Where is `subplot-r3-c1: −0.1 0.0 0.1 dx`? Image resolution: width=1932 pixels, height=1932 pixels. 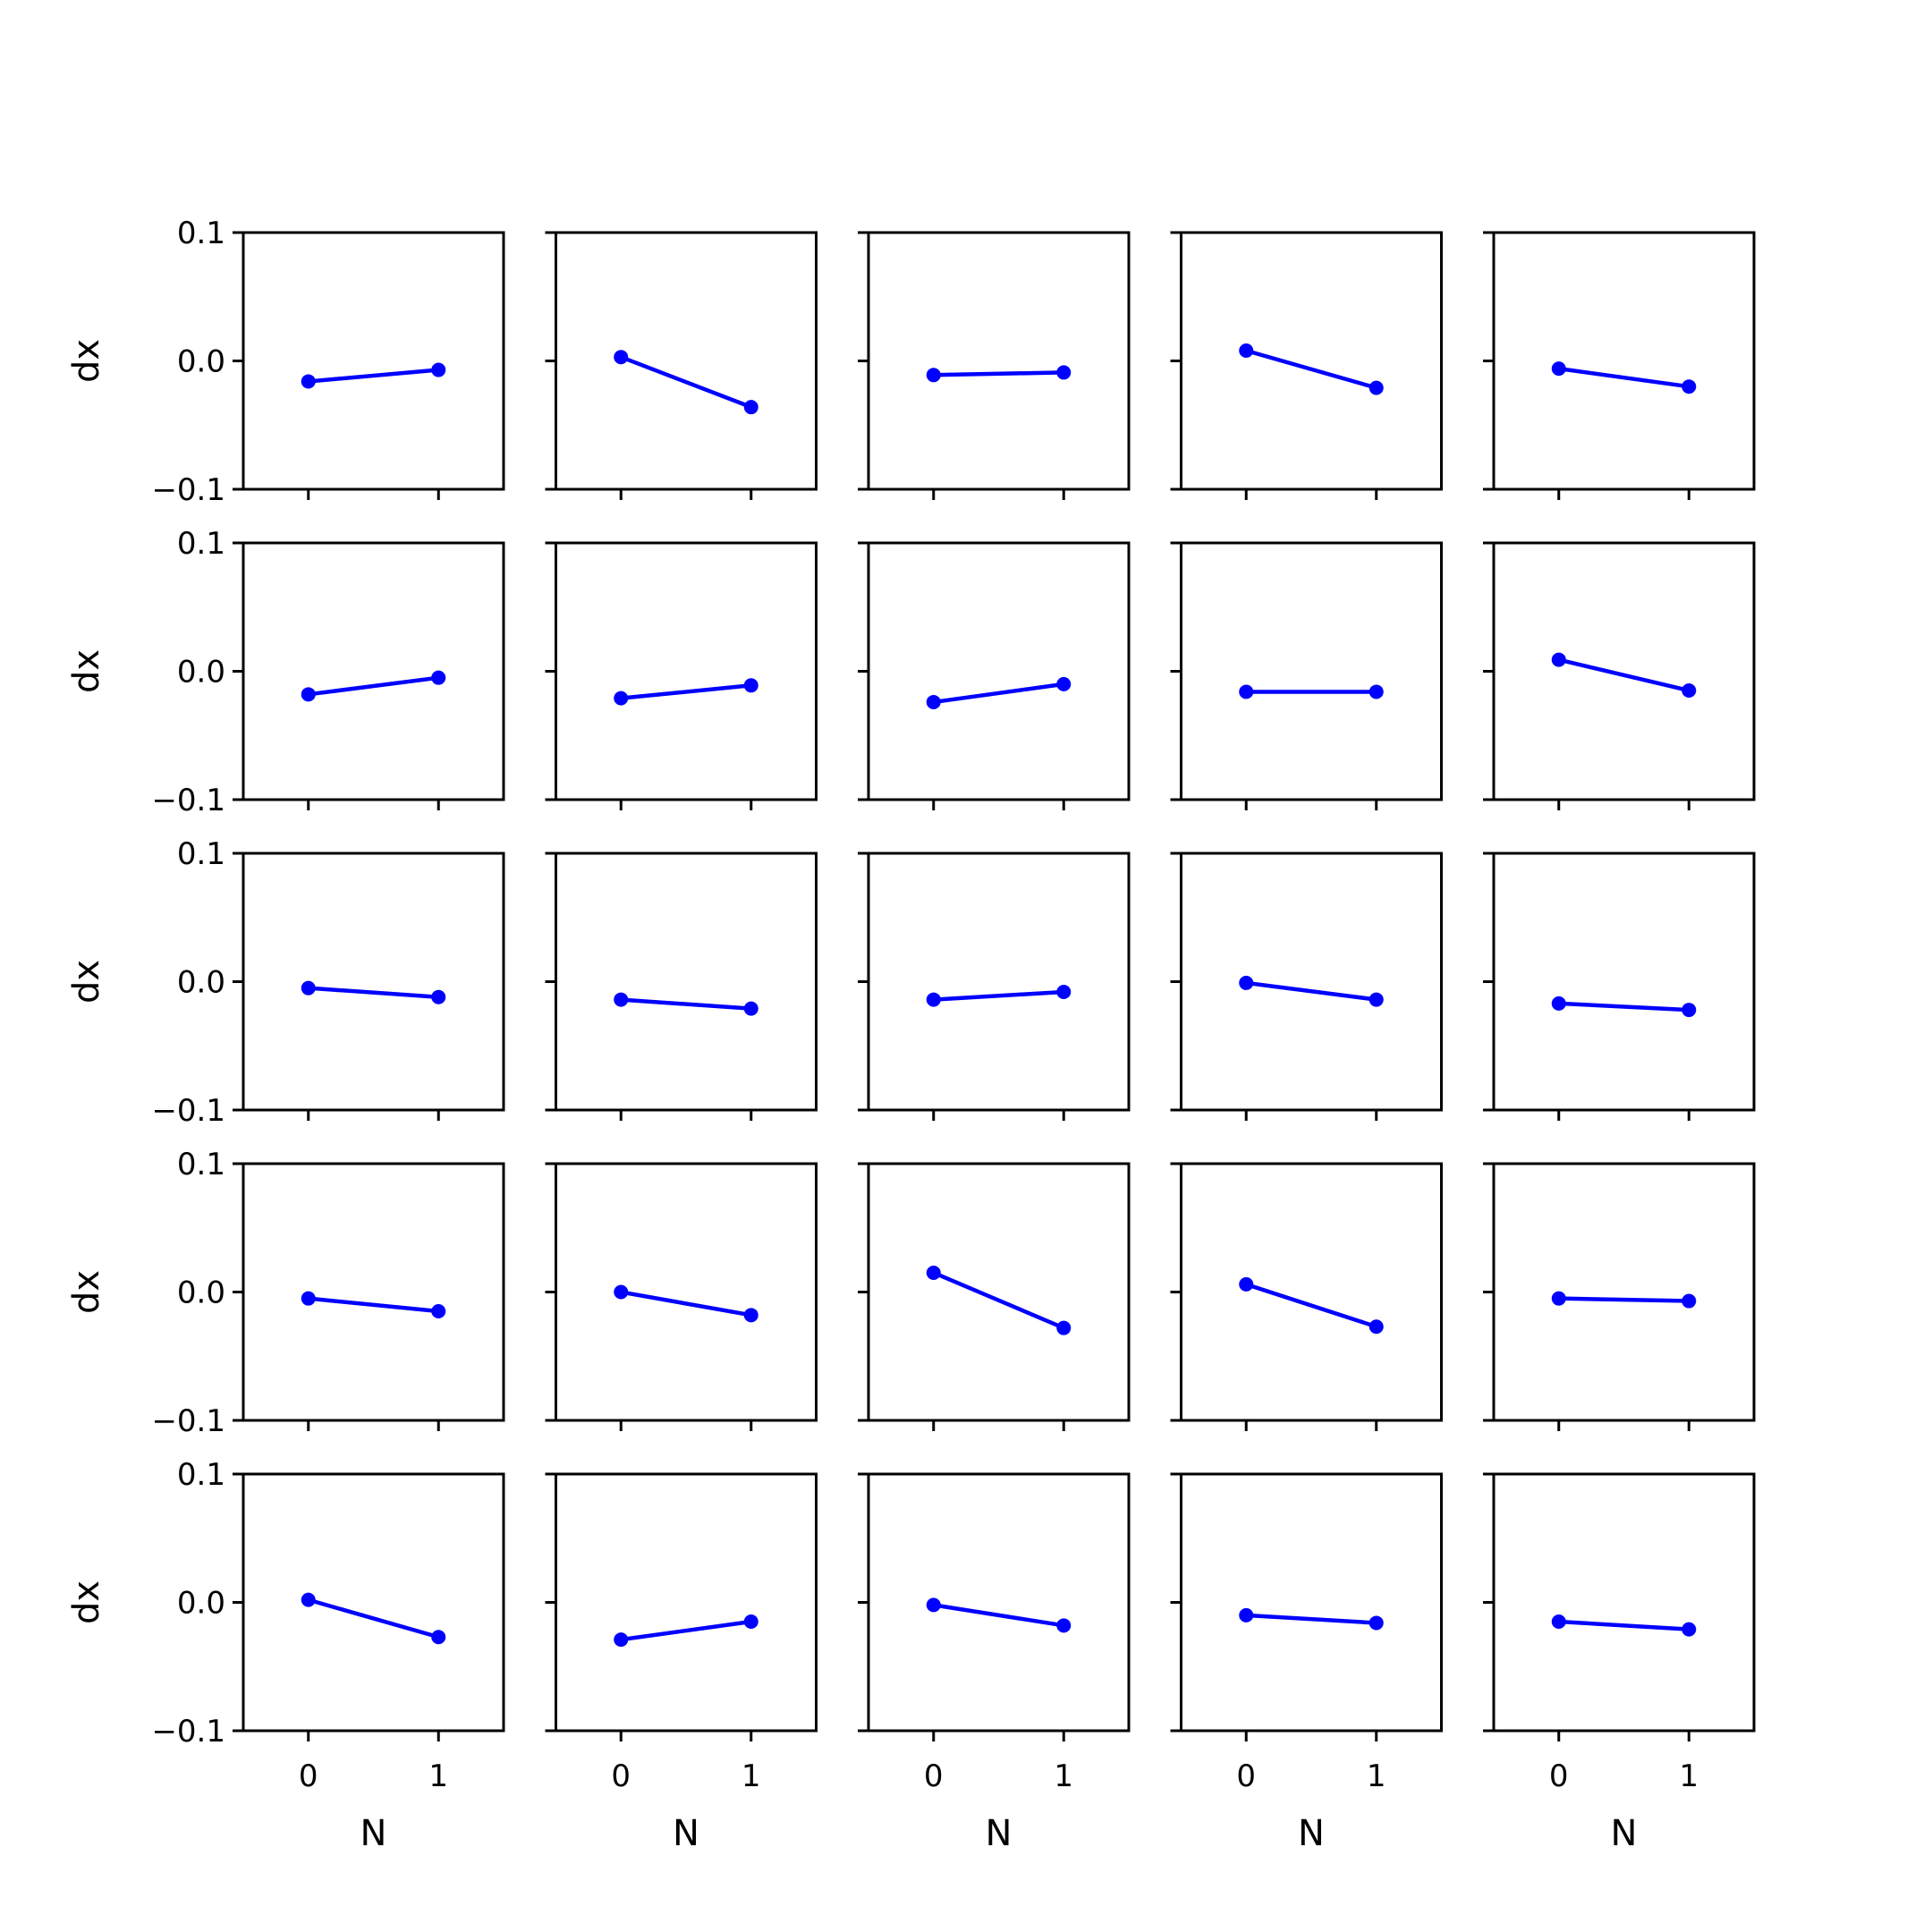 subplot-r3-c1: −0.1 0.0 0.1 dx is located at coordinates (285, 982).